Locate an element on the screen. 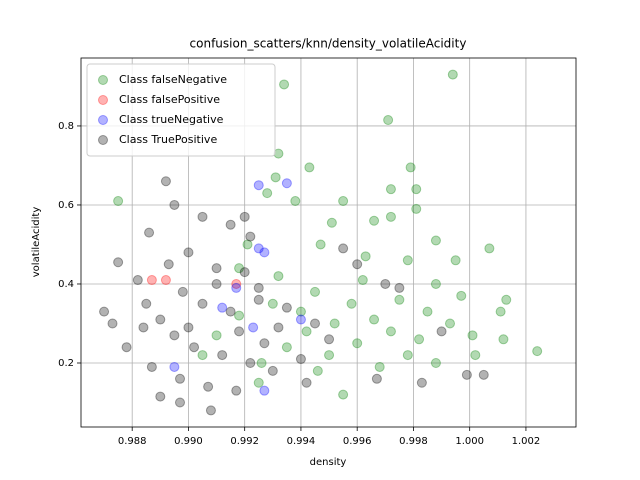 This screenshot has height=480, width=640. x-axis-label: density is located at coordinates (328, 462).